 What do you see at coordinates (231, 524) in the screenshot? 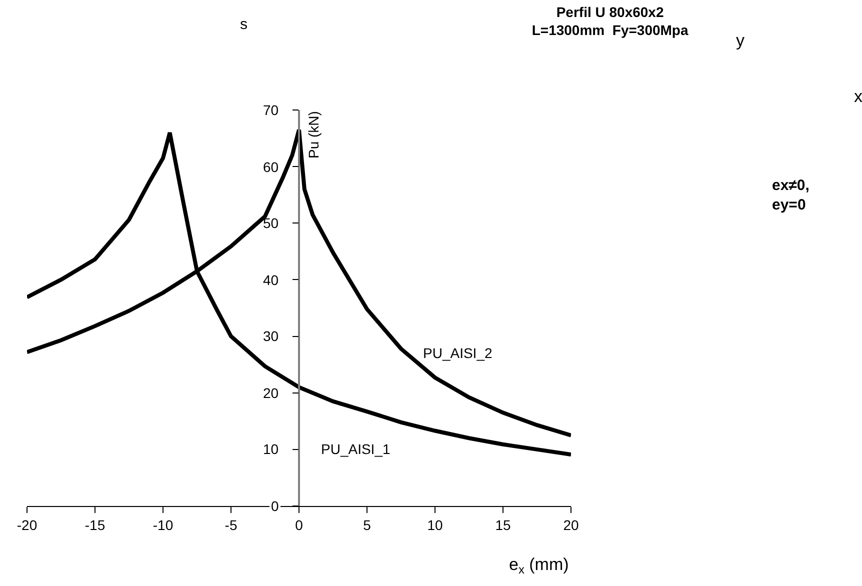
I see `x-tick-label: -5` at bounding box center [231, 524].